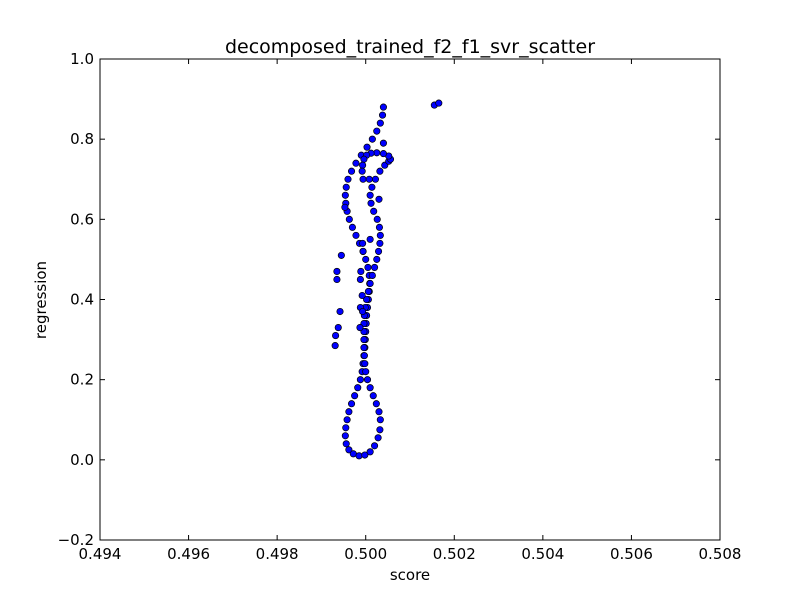  I want to click on y-tick-label-1: 0.0, so click(82, 460).